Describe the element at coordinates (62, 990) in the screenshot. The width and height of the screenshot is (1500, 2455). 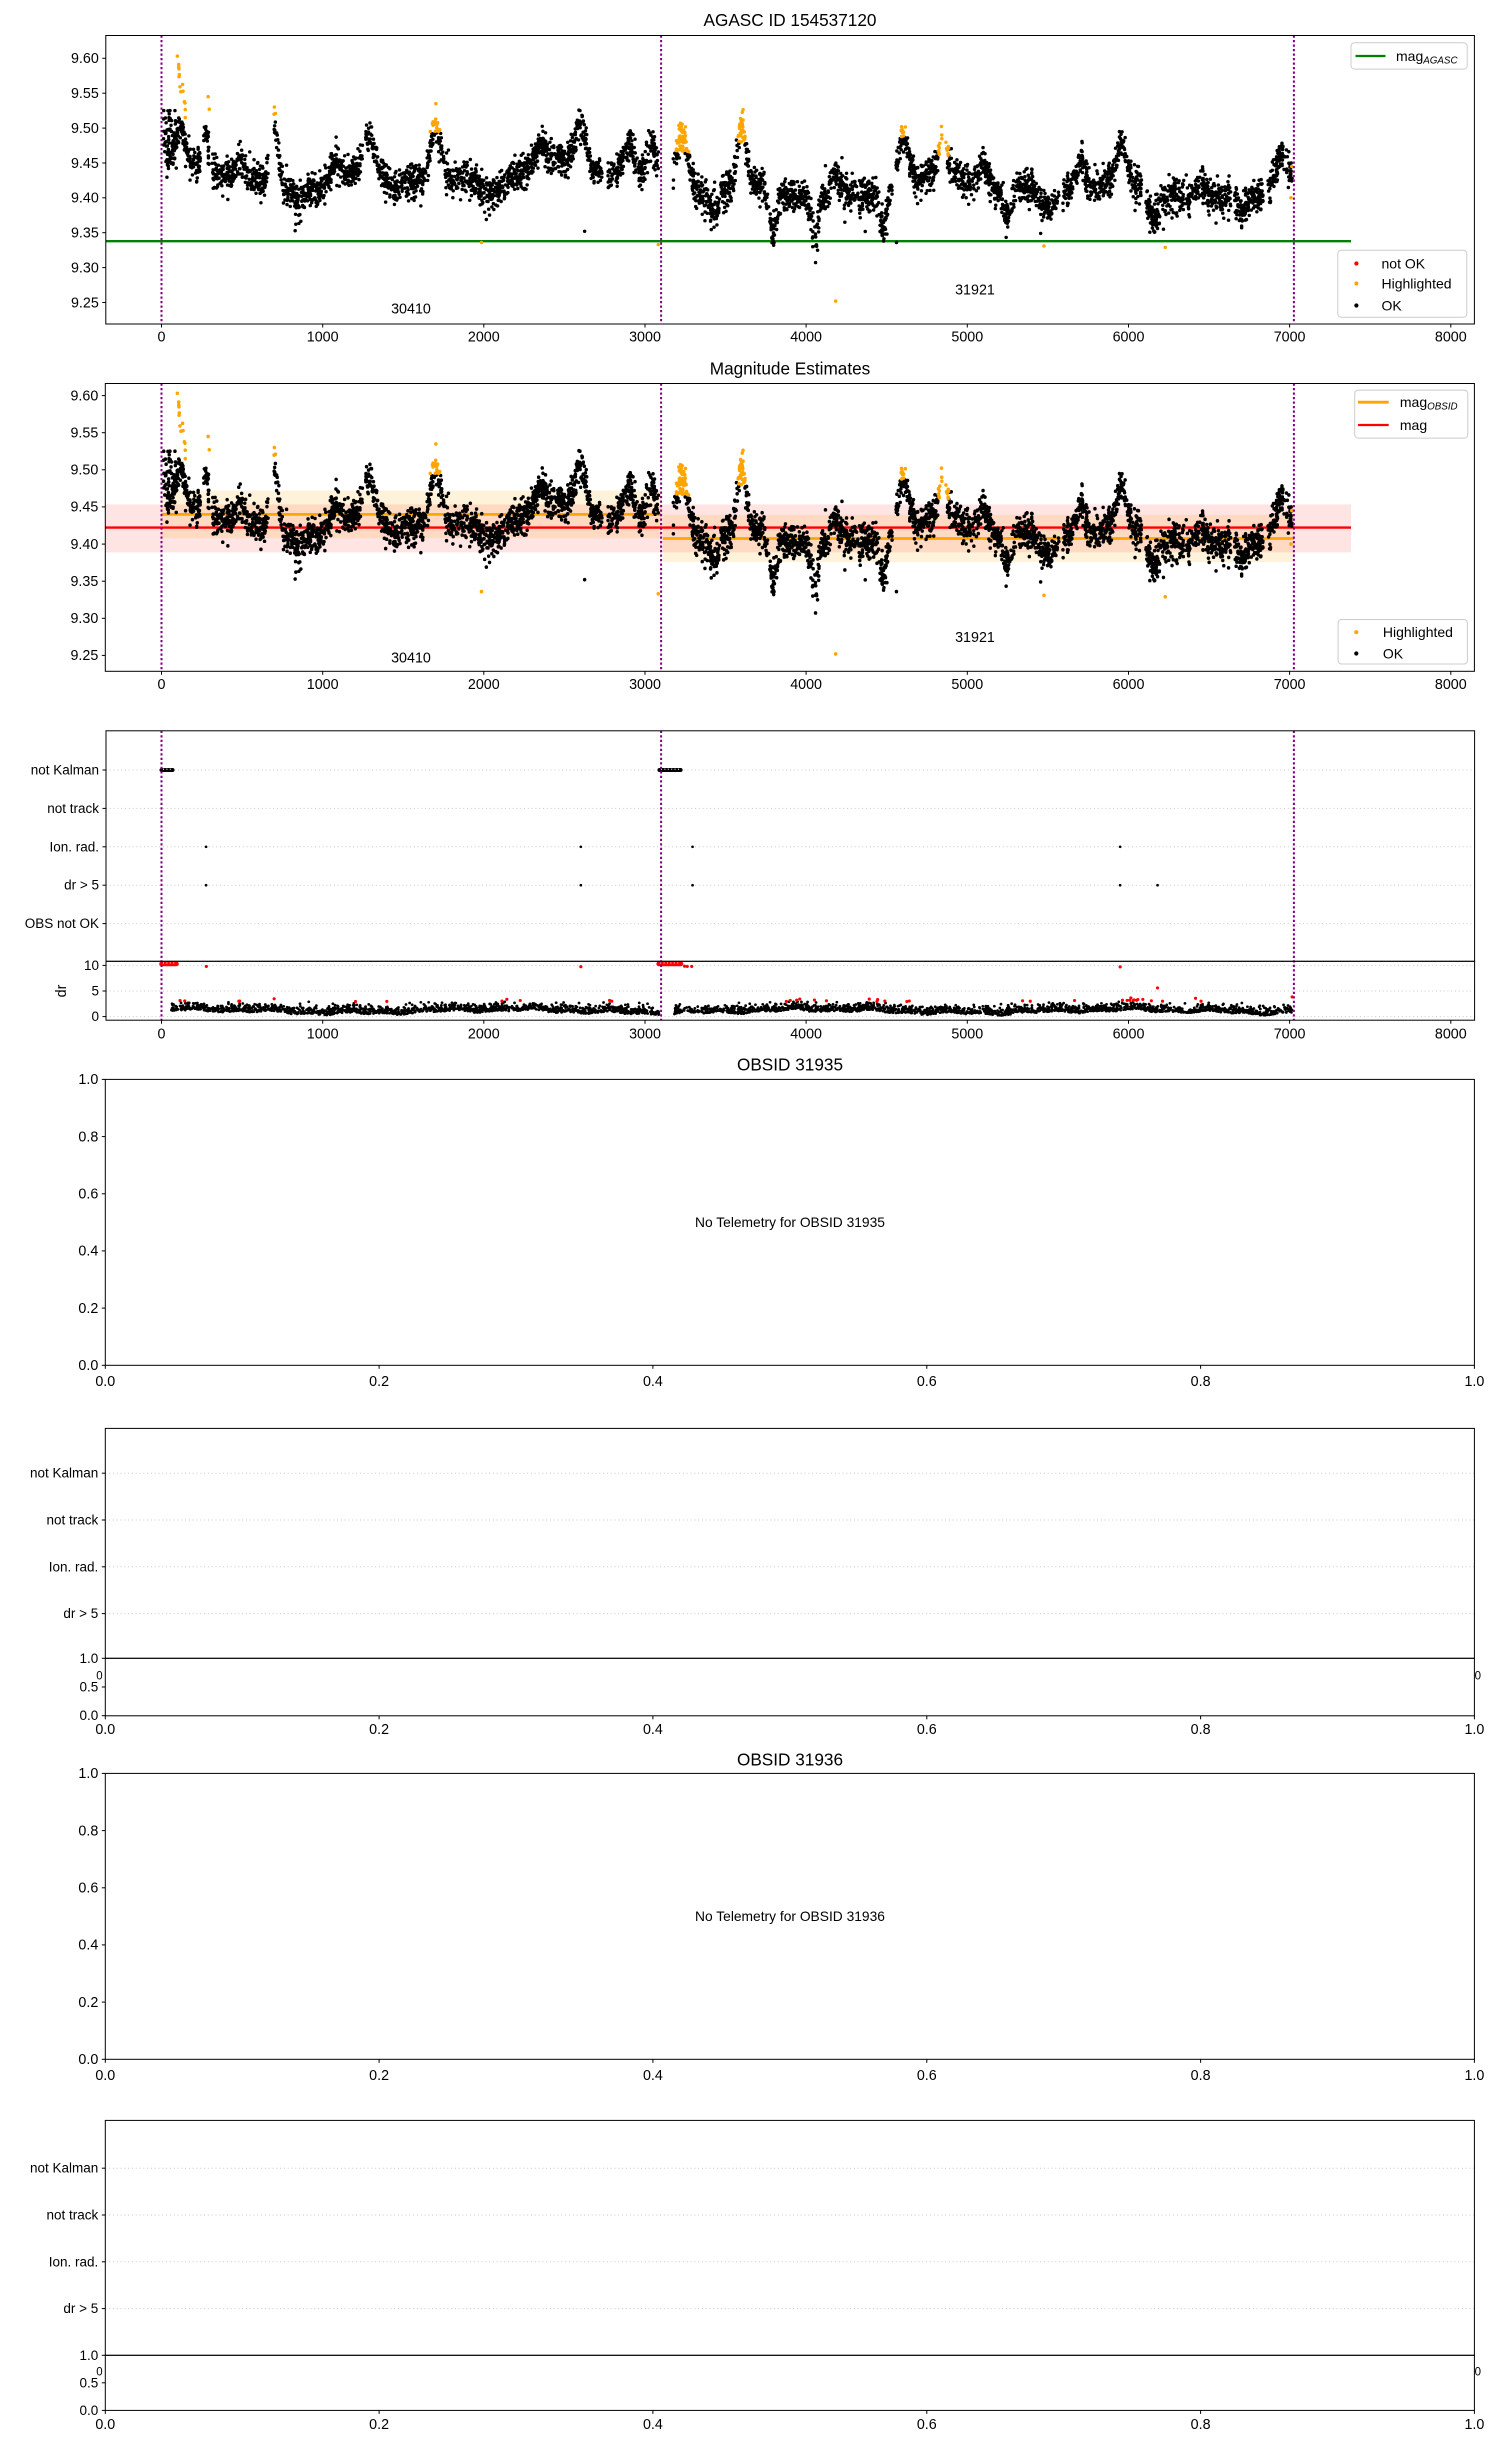
I see `svg-text: dr` at that location.